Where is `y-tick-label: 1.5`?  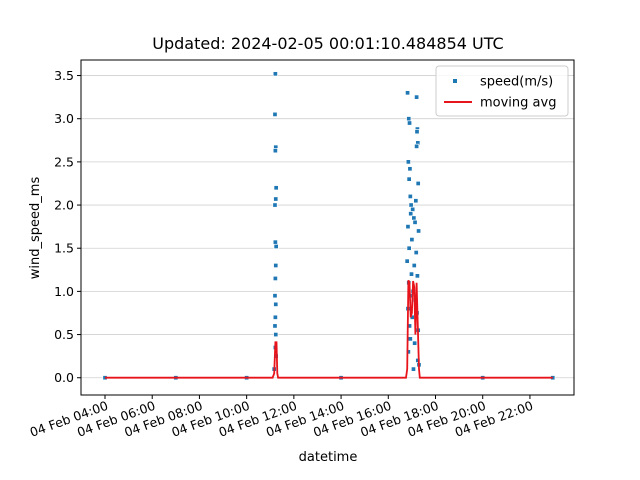
y-tick-label: 1.5 is located at coordinates (64, 248).